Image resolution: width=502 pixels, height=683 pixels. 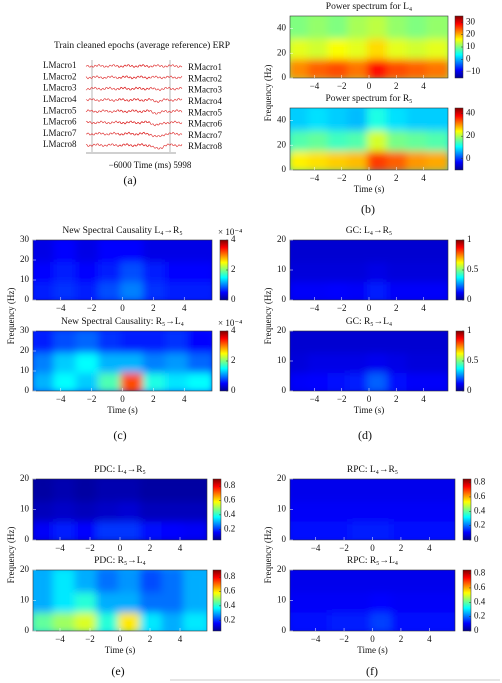 What do you see at coordinates (120, 561) in the screenshot?
I see `chart-title: PDC: R₅→L₄` at bounding box center [120, 561].